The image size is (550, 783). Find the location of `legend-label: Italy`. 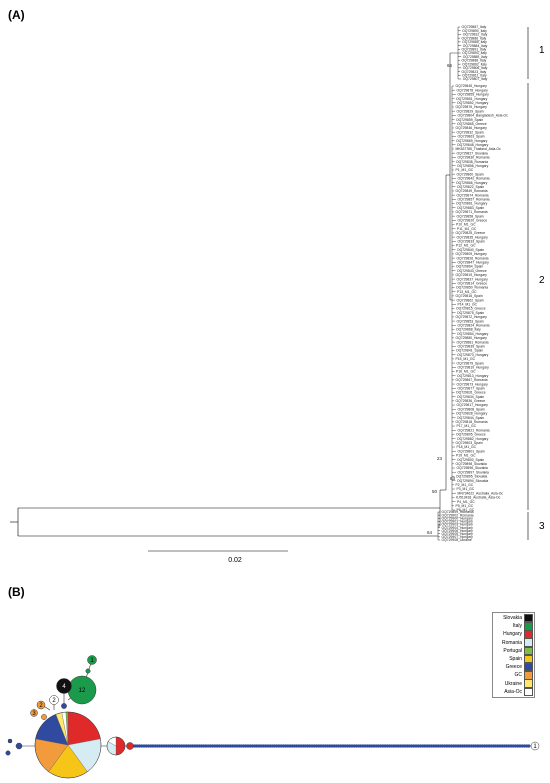

legend-label: Italy is located at coordinates (517, 626).